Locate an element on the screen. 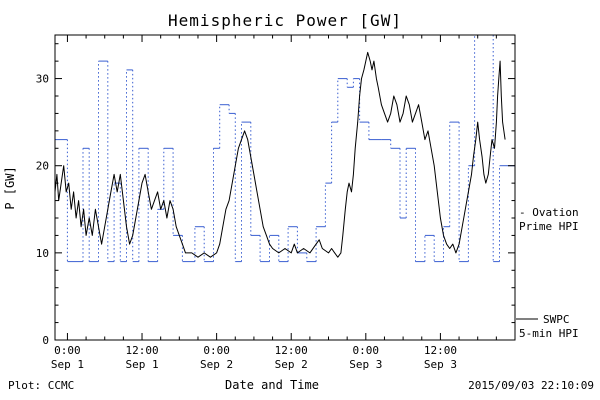 The height and width of the screenshot is (400, 600). y-tick-label: 10 is located at coordinates (42, 253).